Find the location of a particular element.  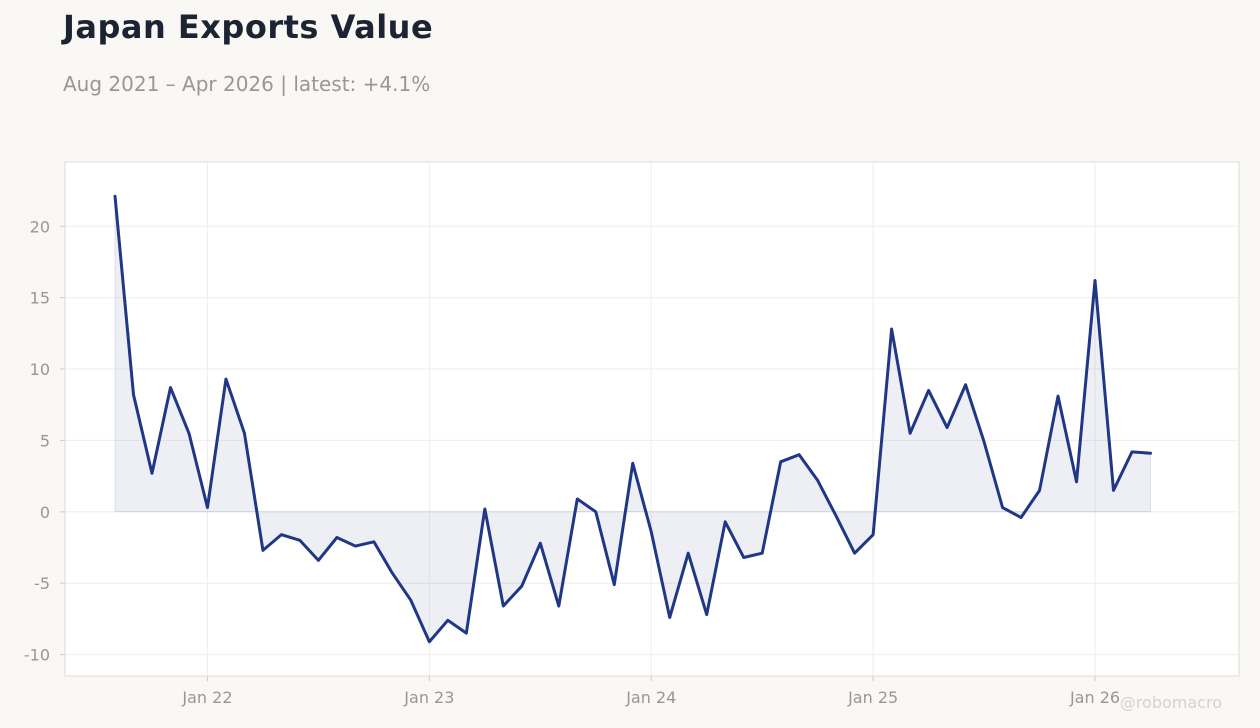

y-tick-label: -10 is located at coordinates (37, 655).